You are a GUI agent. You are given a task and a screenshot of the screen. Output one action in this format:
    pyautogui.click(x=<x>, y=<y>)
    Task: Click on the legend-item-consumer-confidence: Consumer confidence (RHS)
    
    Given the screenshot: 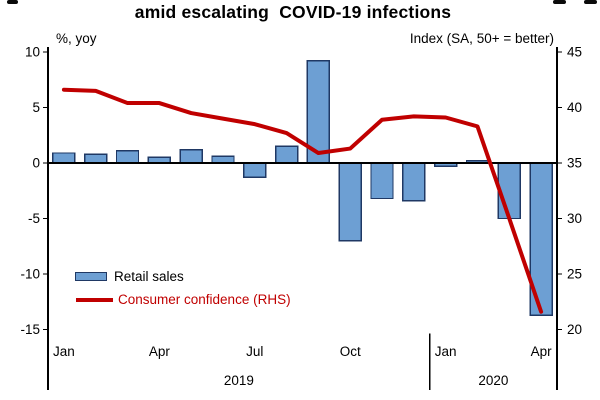 What is the action you would take?
    pyautogui.click(x=183, y=299)
    